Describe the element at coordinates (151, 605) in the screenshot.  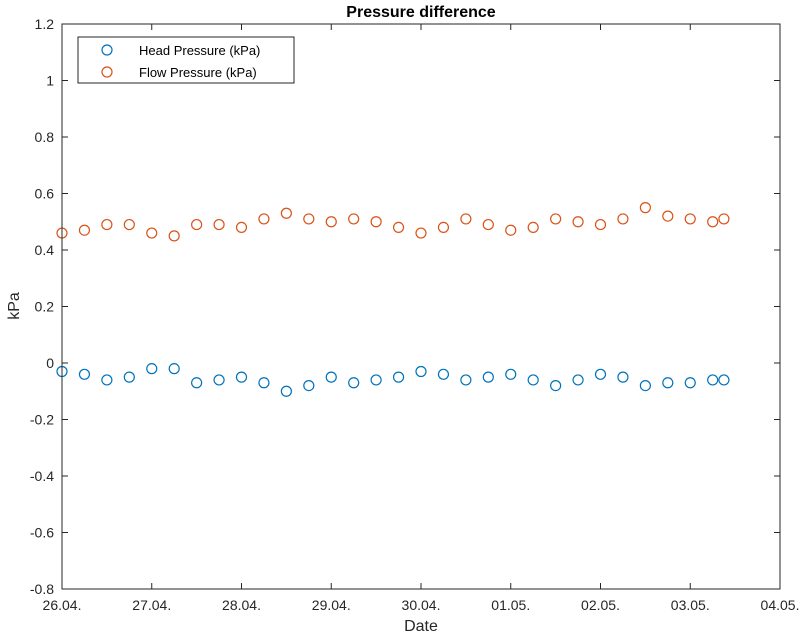
I see `x-tick-label: 27.04.` at that location.